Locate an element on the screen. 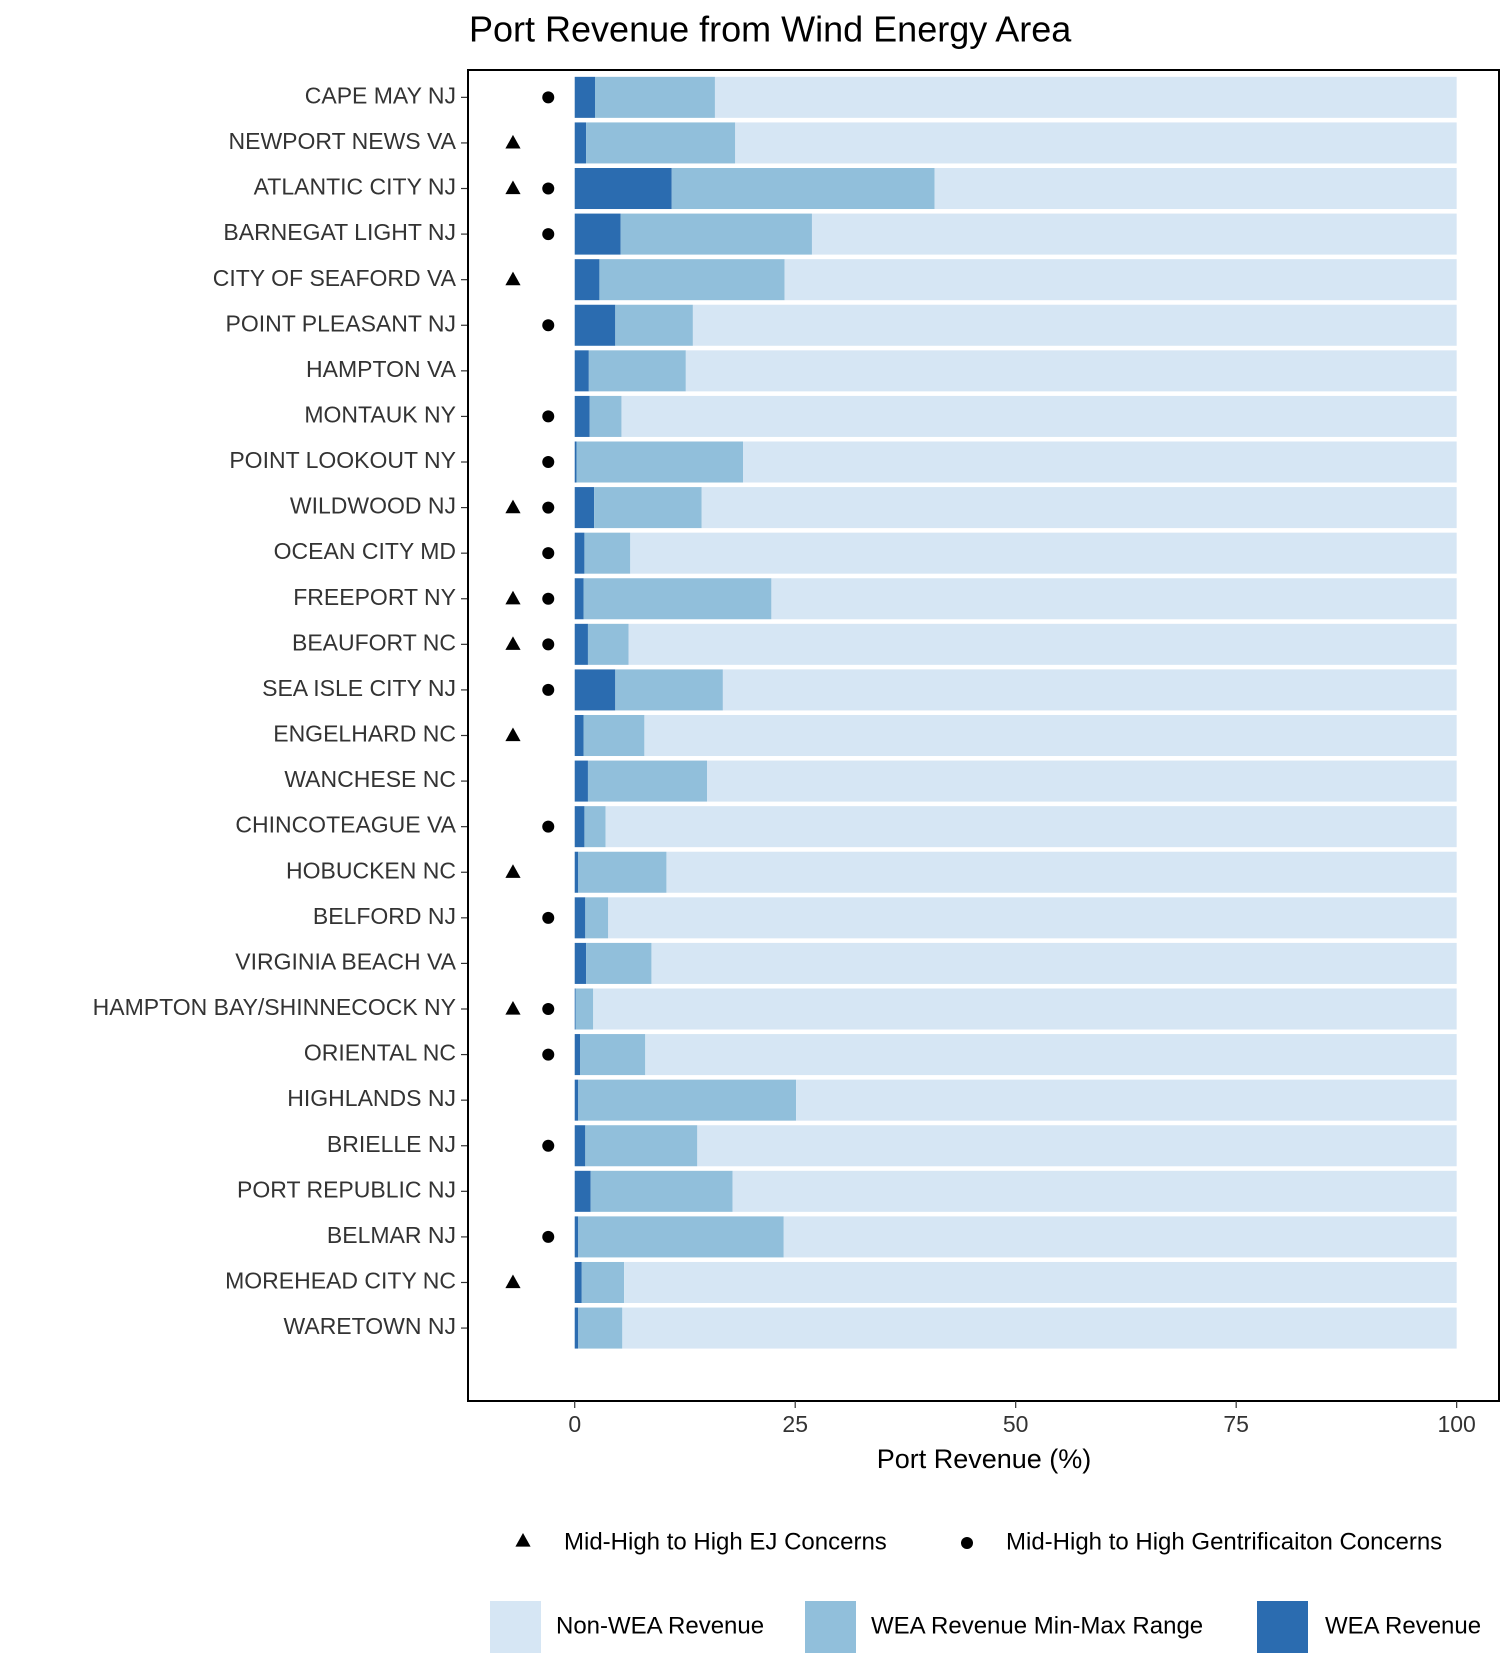  x-tick-label: 25 is located at coordinates (795, 1424).